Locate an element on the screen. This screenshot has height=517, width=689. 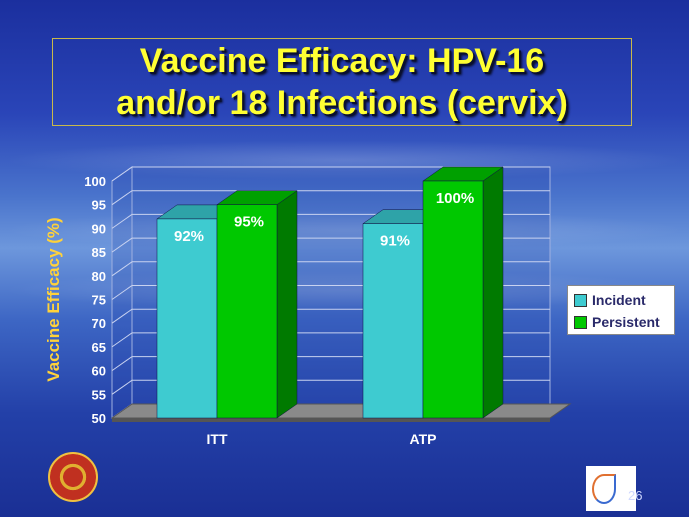
organization-logo-icon is located at coordinates (611, 488).